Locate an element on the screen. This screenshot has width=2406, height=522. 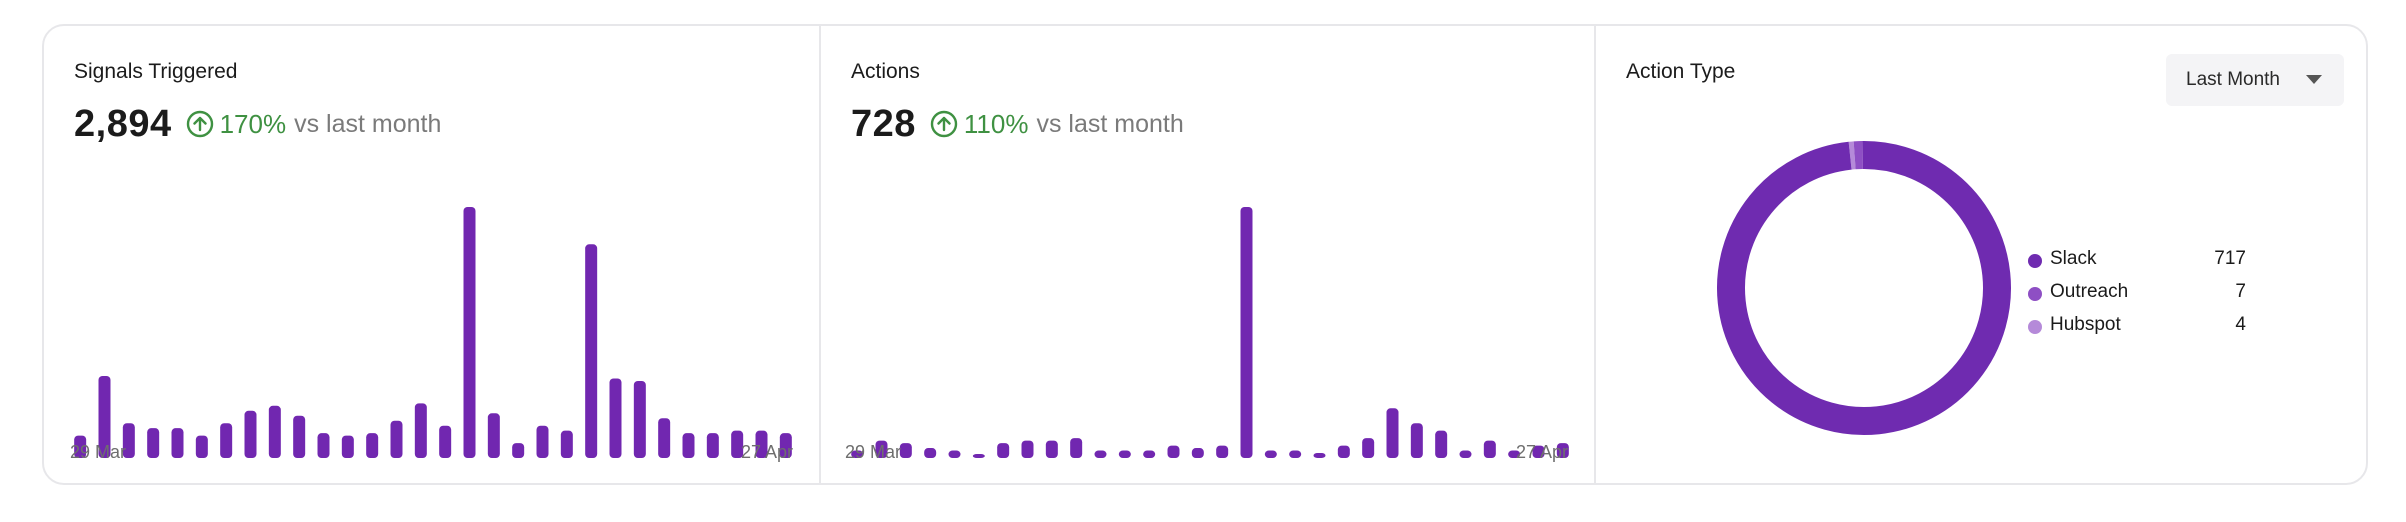
chevron-down-icon is located at coordinates (2314, 79).